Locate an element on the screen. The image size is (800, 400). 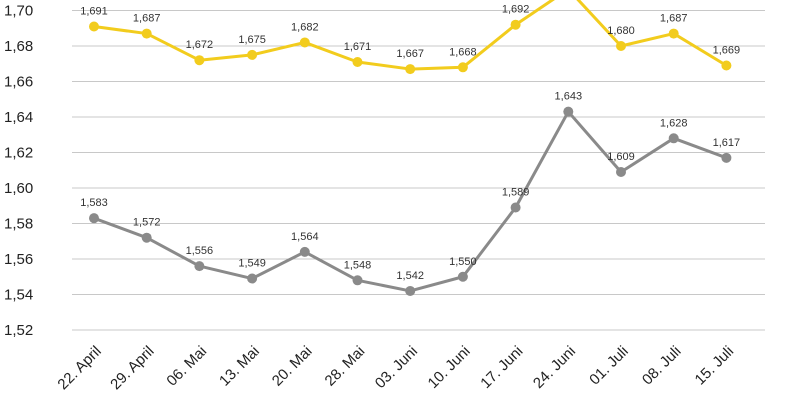
data-label-lower: 1,589 is located at coordinates (516, 193).